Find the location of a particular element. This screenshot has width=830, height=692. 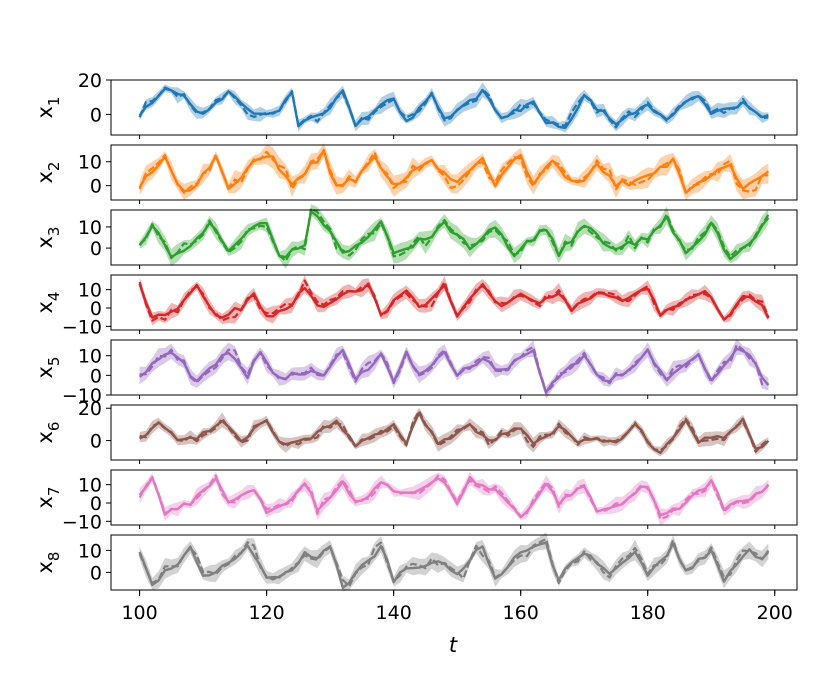

panel-x5: 100−10 x5 is located at coordinates (415, 372).